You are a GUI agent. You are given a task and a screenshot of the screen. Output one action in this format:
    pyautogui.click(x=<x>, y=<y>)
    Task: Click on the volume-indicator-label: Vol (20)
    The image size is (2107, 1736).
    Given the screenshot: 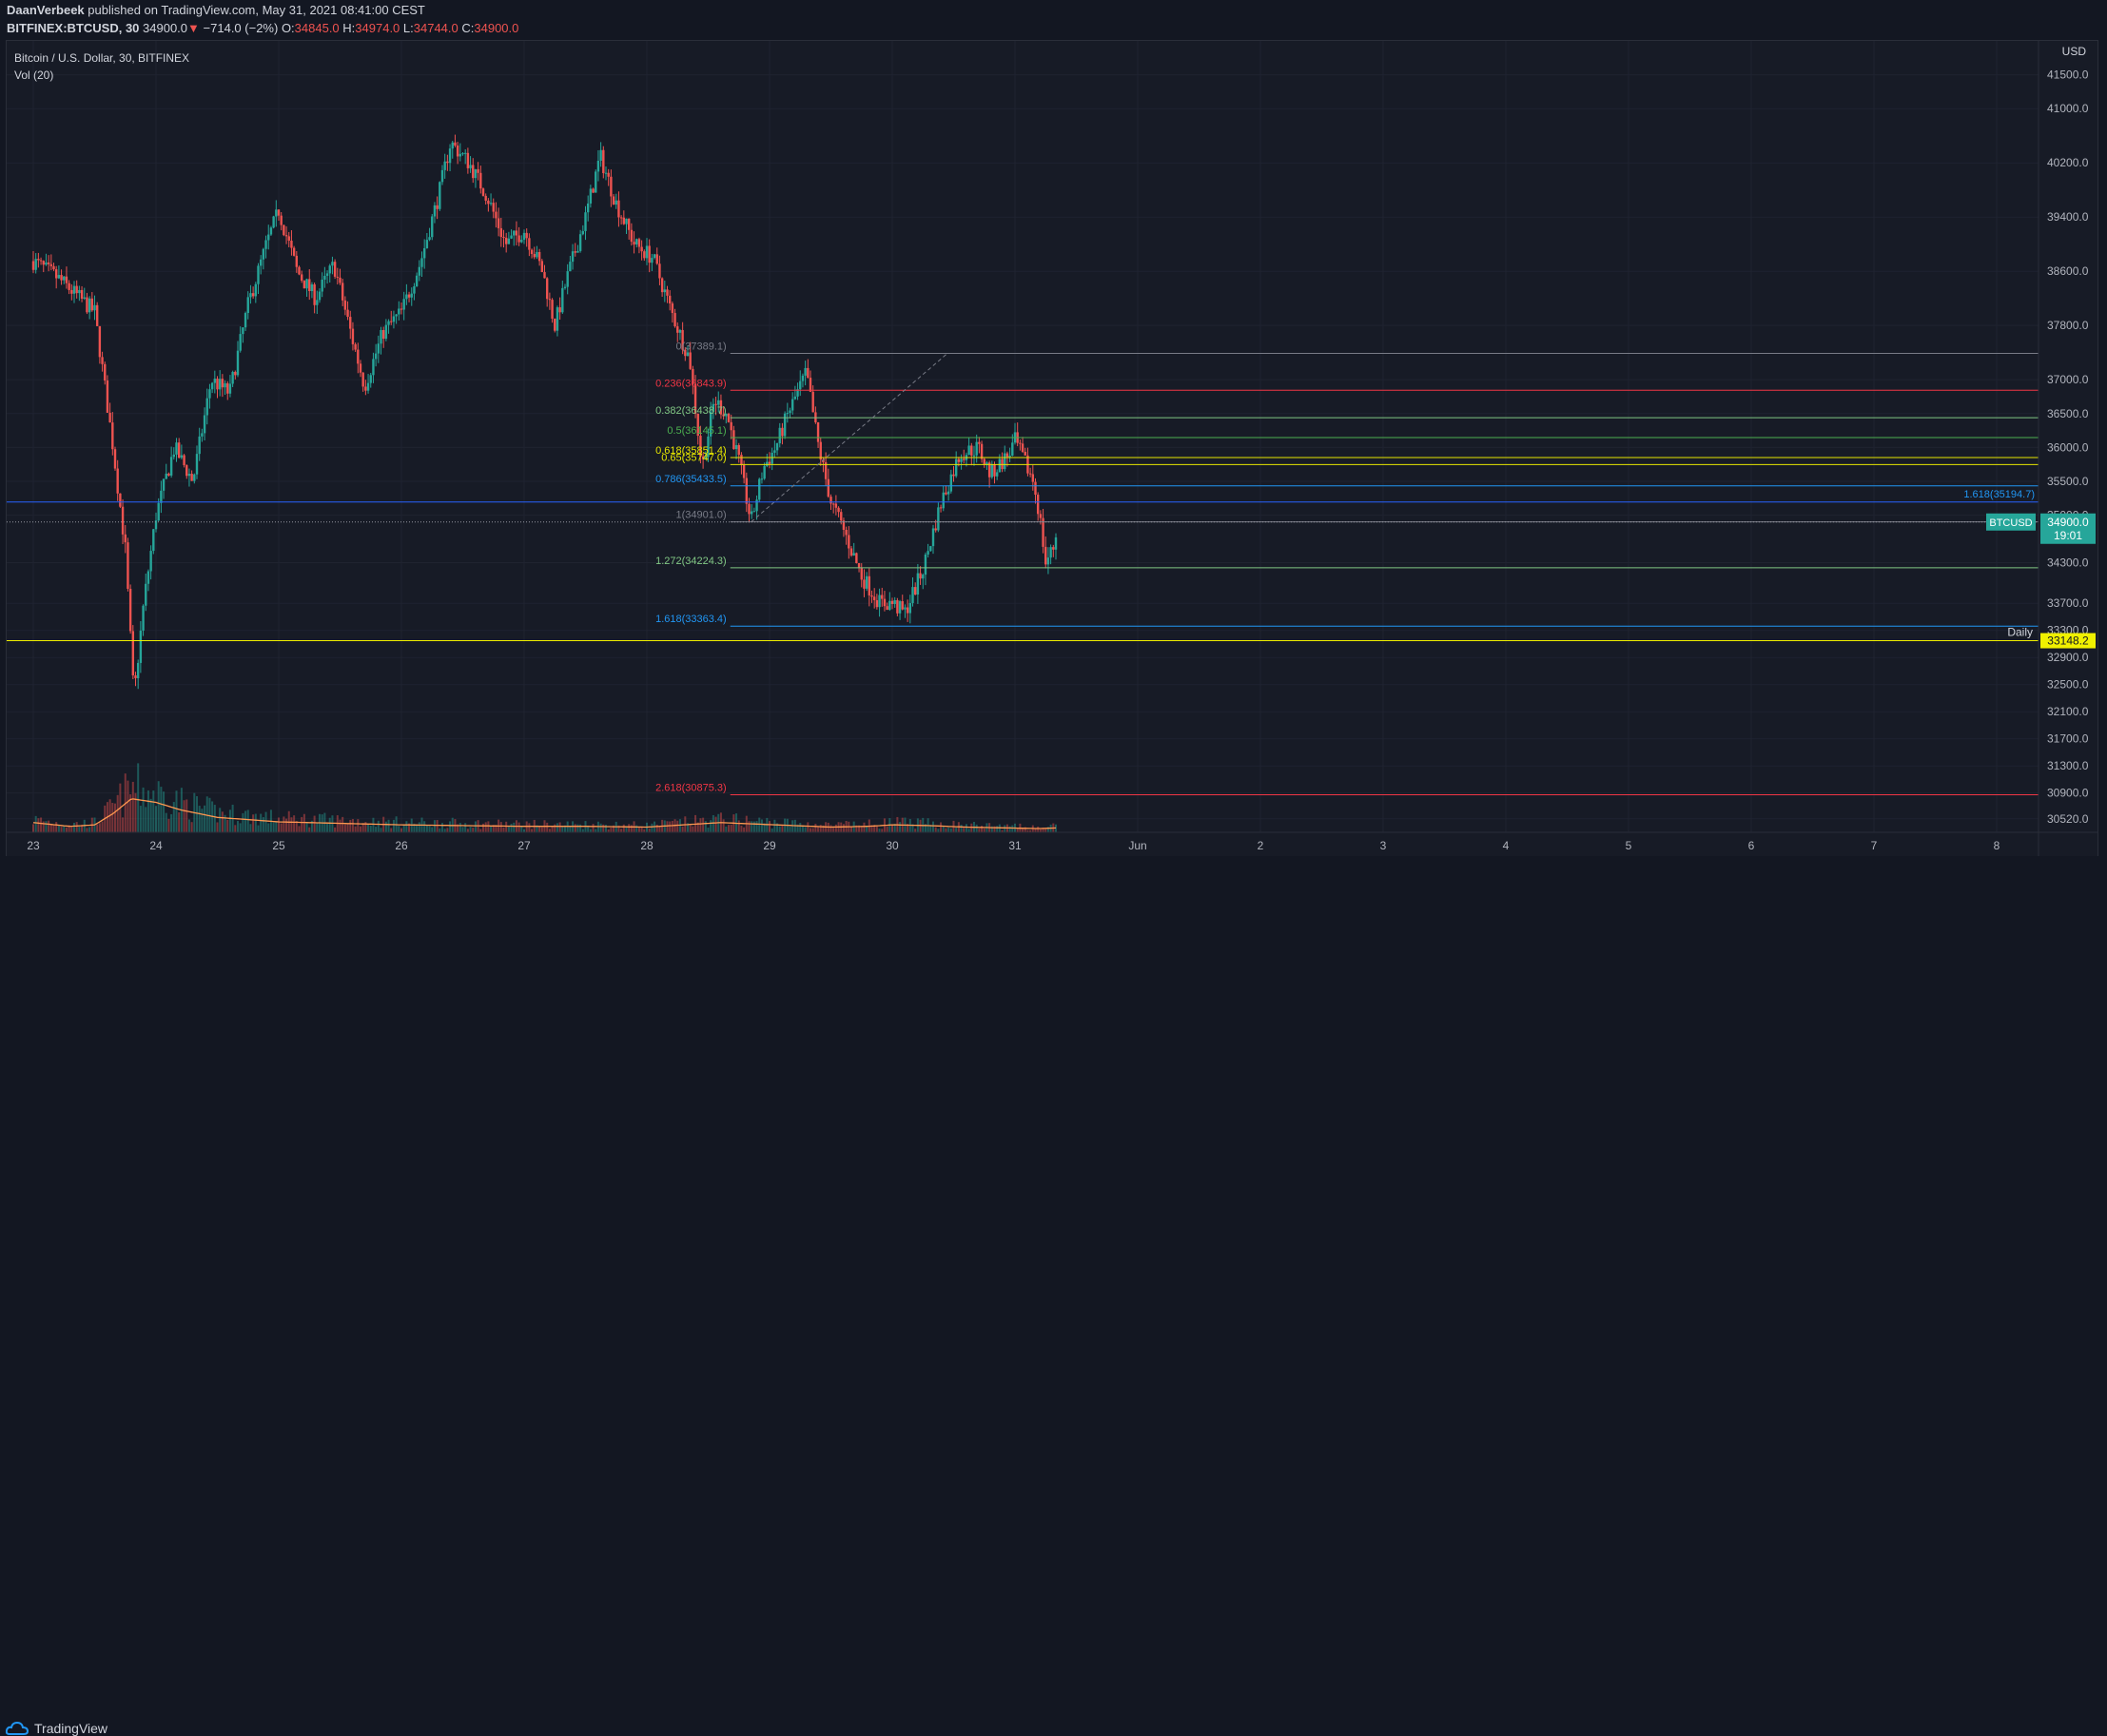 What is the action you would take?
    pyautogui.click(x=33, y=75)
    